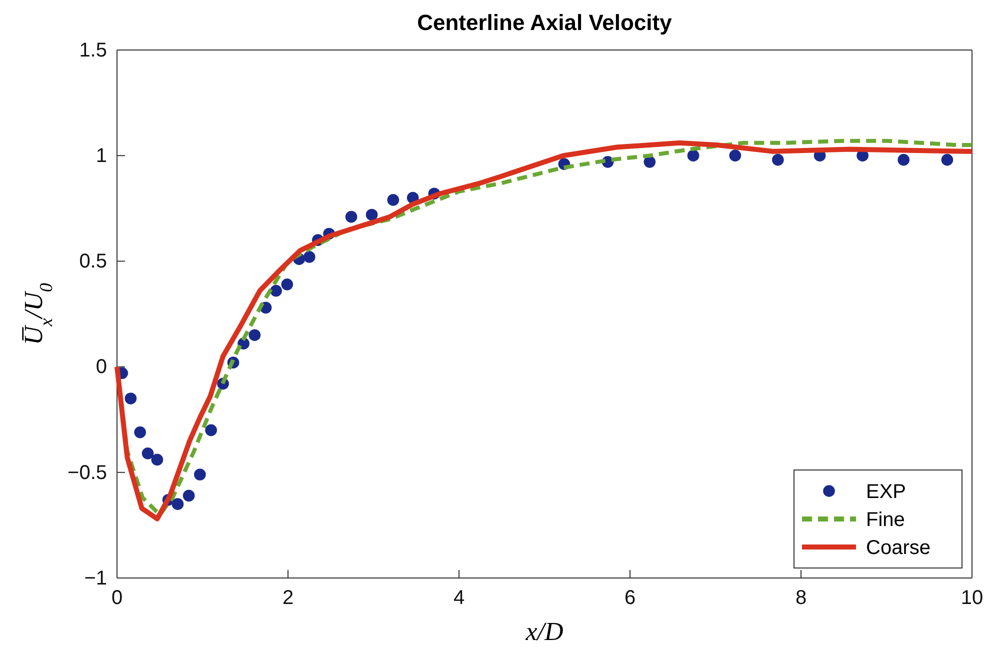  What do you see at coordinates (630, 598) in the screenshot?
I see `x-tick-label: 6` at bounding box center [630, 598].